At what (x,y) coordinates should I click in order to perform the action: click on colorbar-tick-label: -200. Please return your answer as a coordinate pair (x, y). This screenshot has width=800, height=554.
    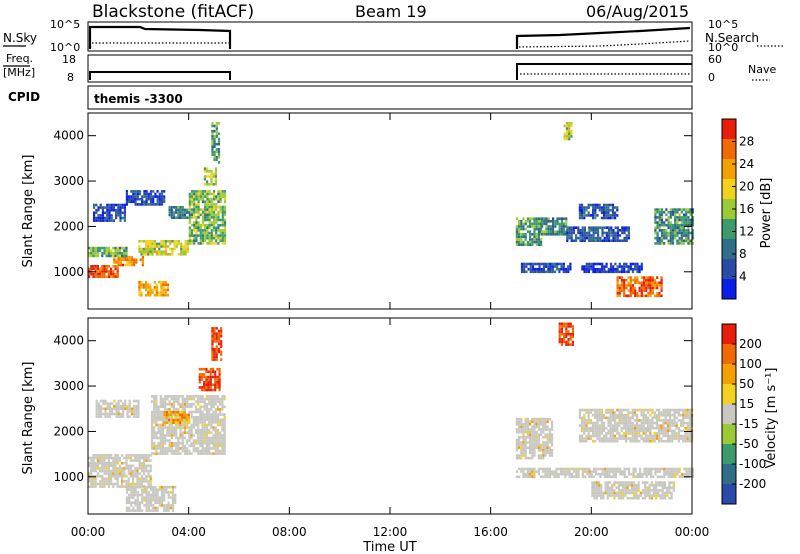
    Looking at the image, I should click on (752, 484).